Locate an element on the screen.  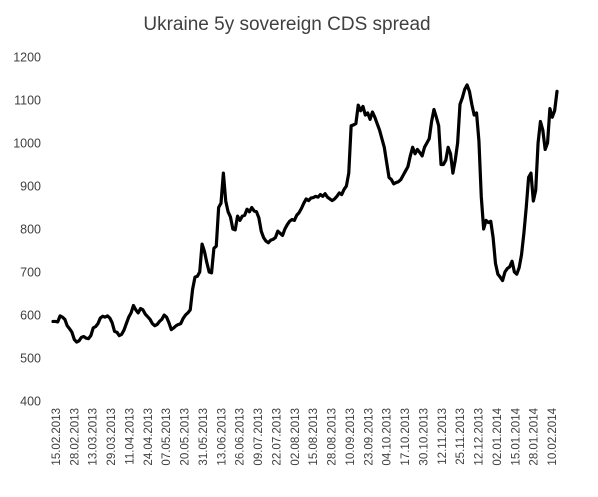
x-tick-label: 13.03.2013 is located at coordinates (94, 437).